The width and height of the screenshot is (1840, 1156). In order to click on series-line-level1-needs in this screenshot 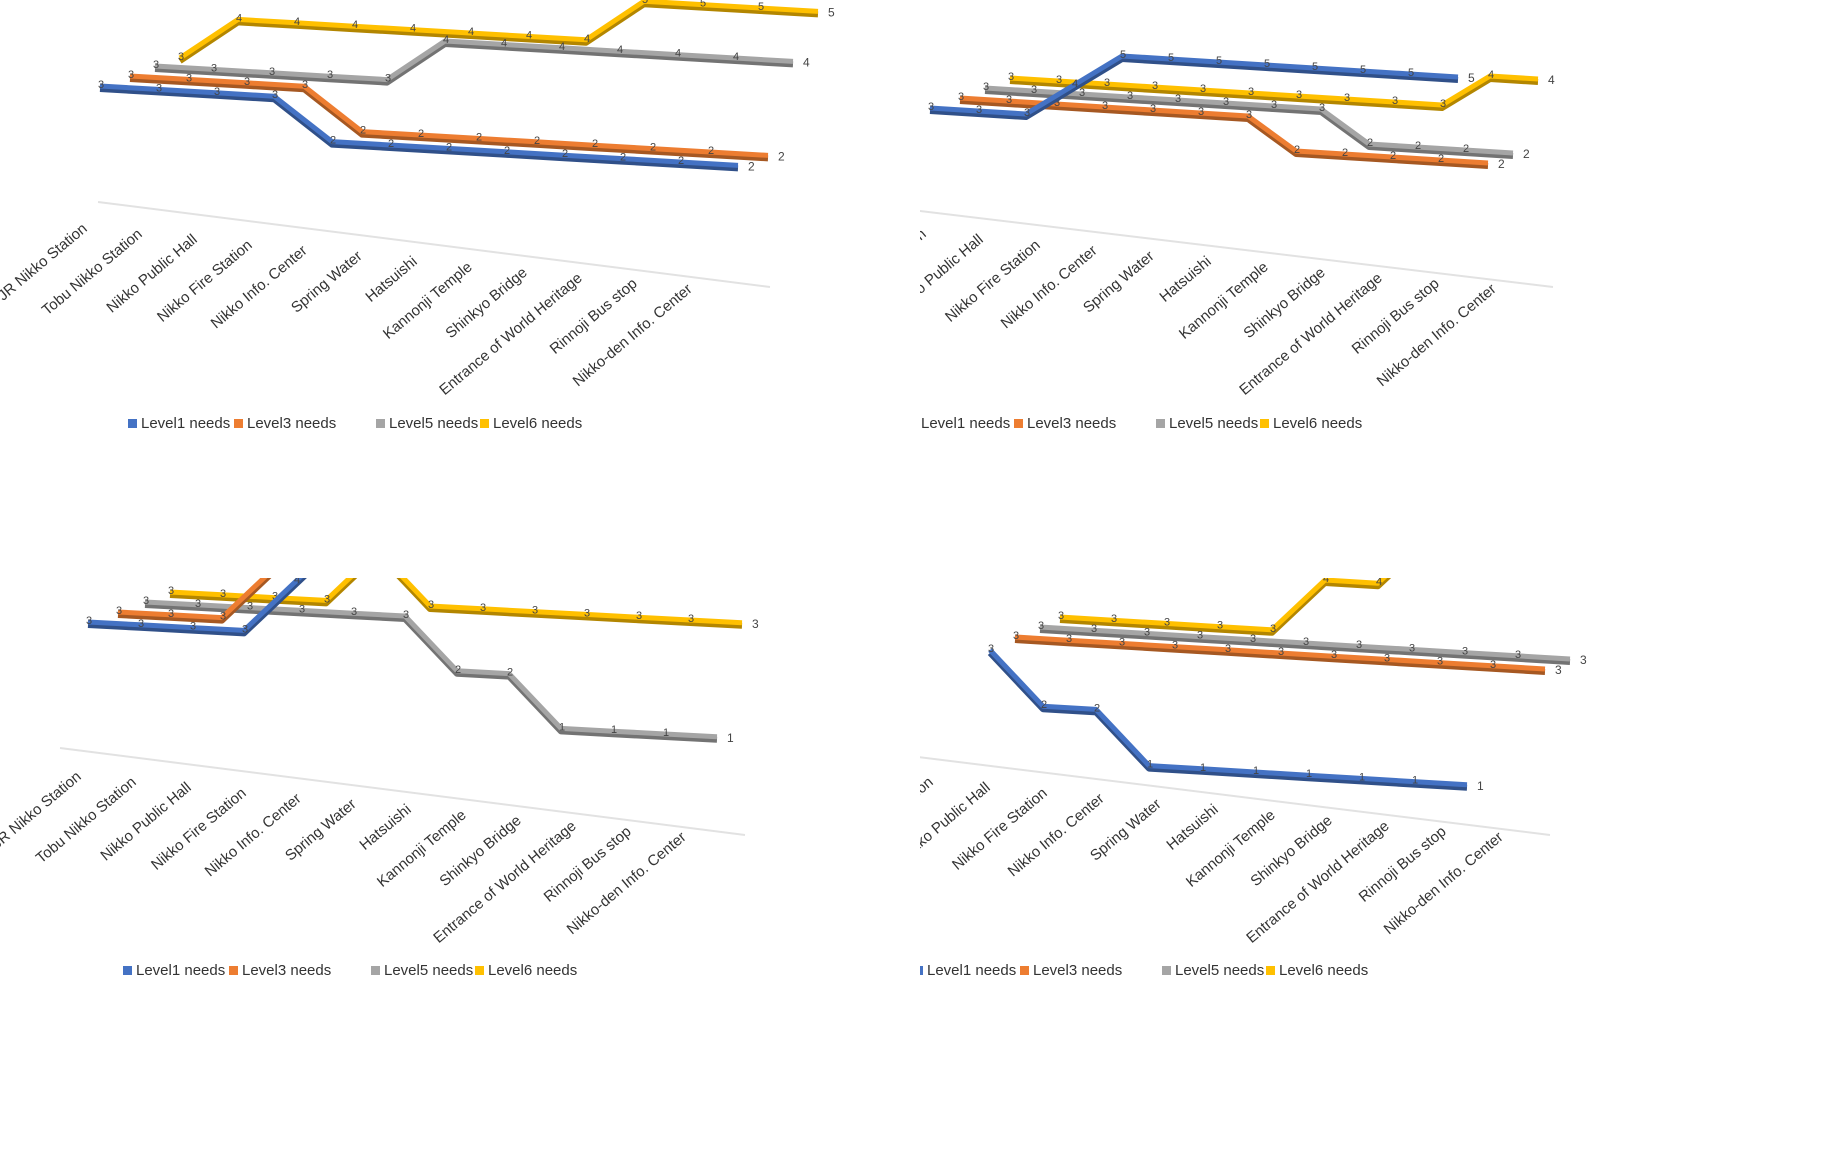, I will do `click(1194, 85)`.